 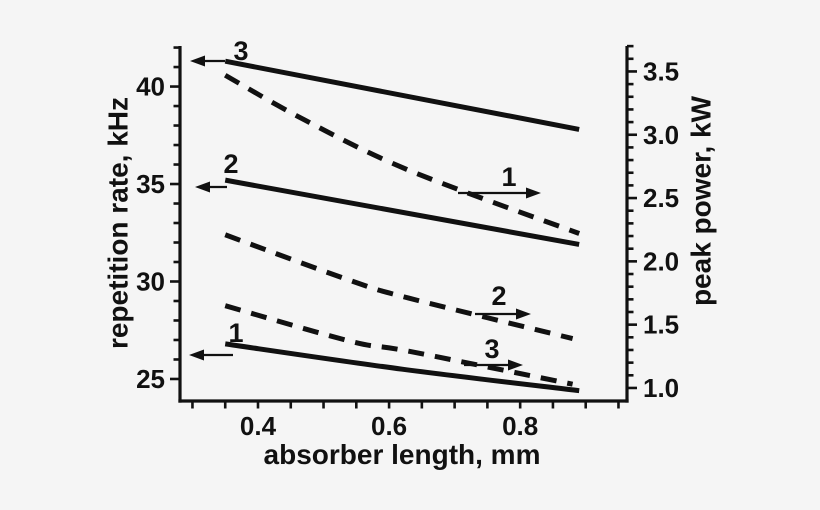 I want to click on x-tick-label: 0.6, so click(x=389, y=426).